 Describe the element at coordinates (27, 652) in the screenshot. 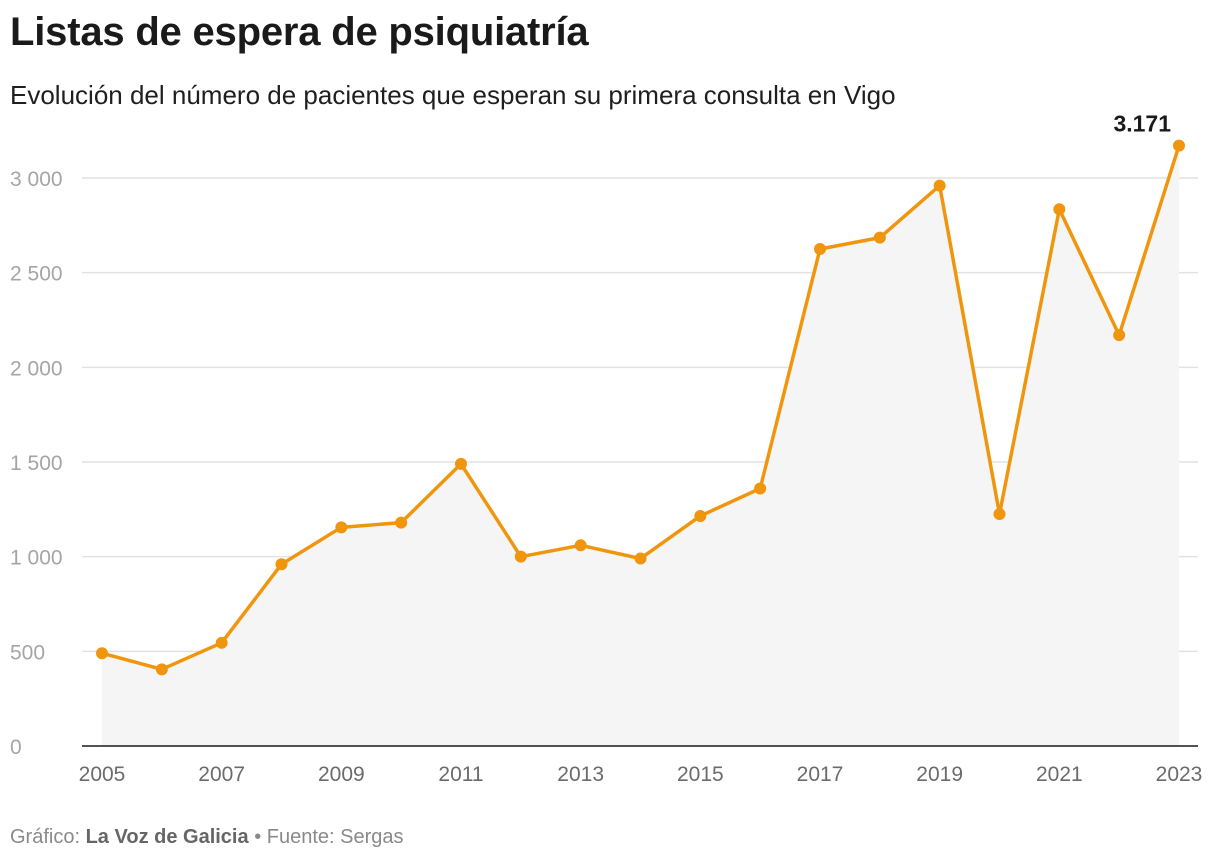

I see `y-tick-label: 500` at that location.